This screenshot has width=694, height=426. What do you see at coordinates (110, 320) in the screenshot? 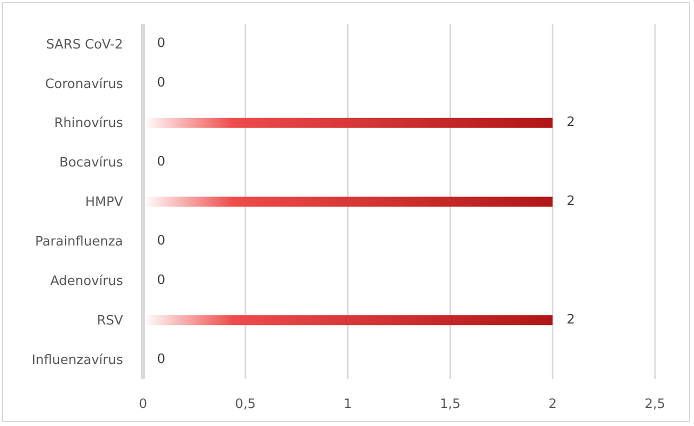
I see `y-tick-label: RSV` at bounding box center [110, 320].